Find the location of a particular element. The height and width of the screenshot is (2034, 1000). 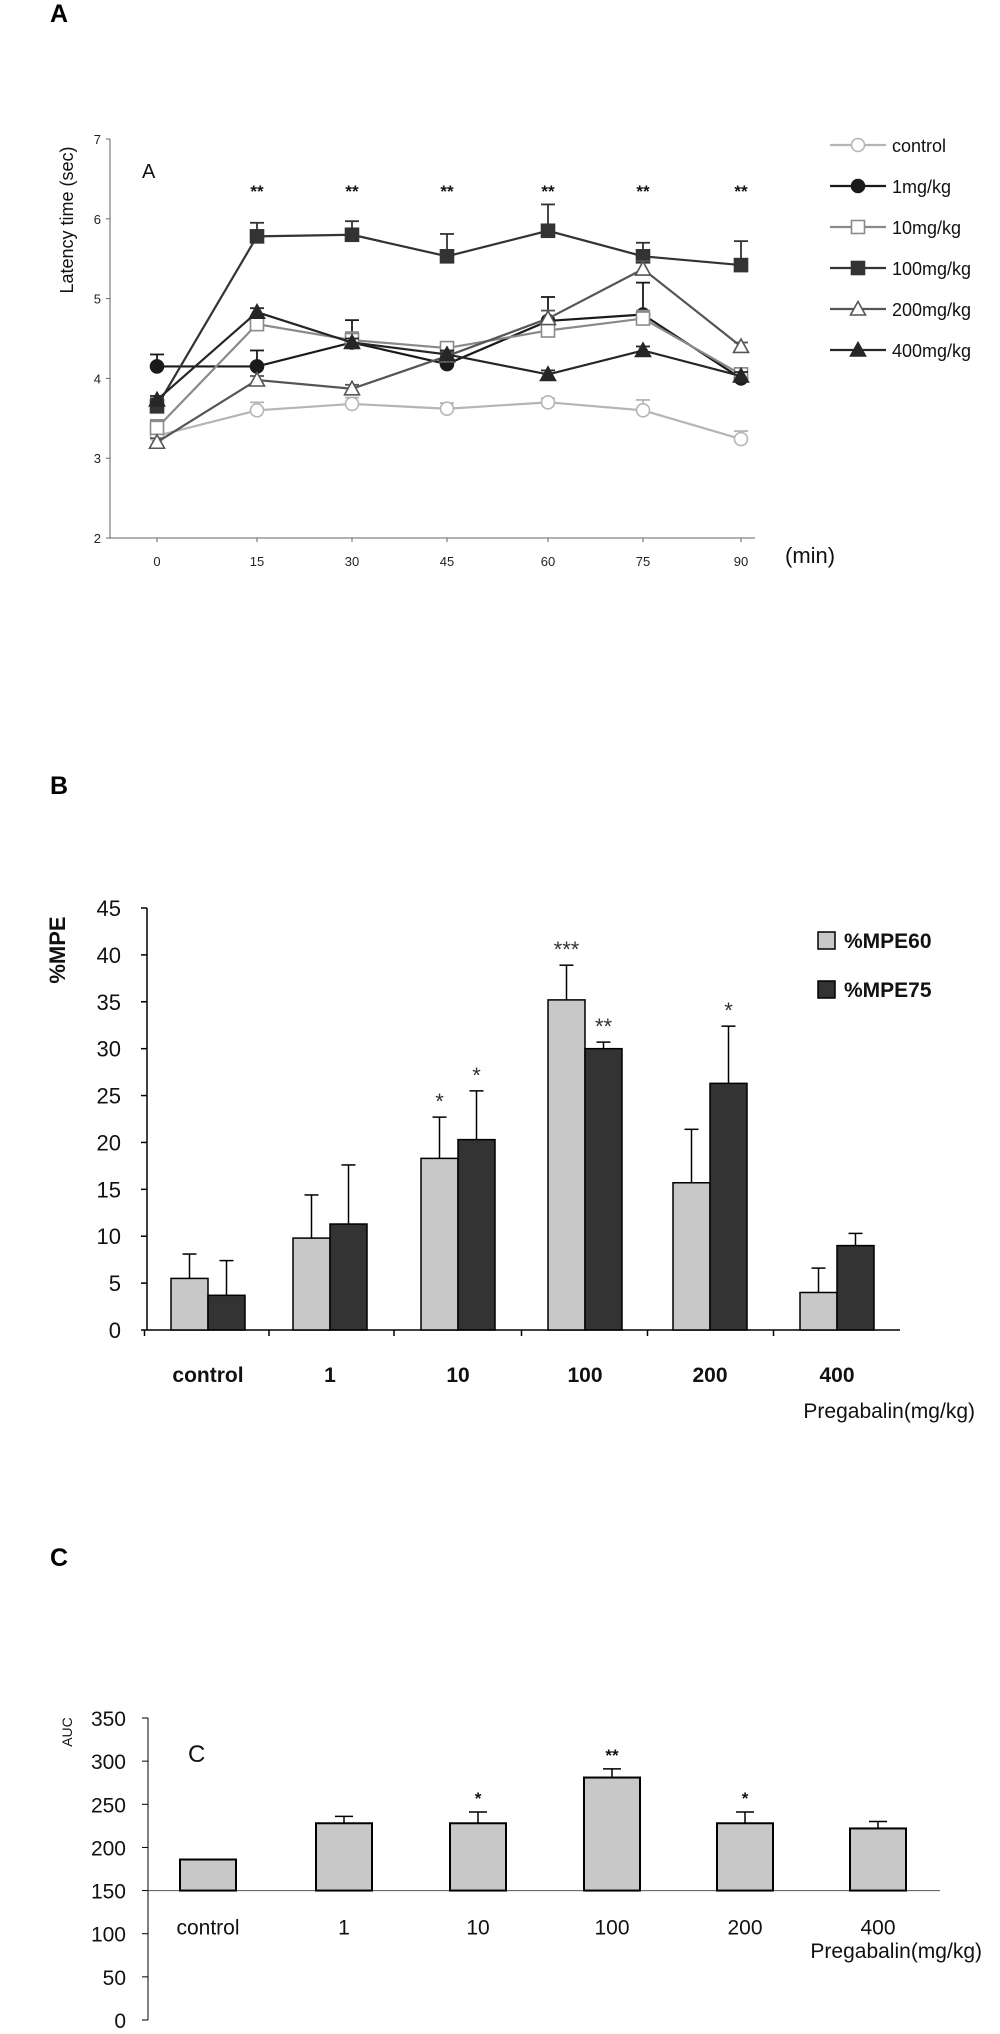

chart-a-inset-label: A is located at coordinates (149, 172).